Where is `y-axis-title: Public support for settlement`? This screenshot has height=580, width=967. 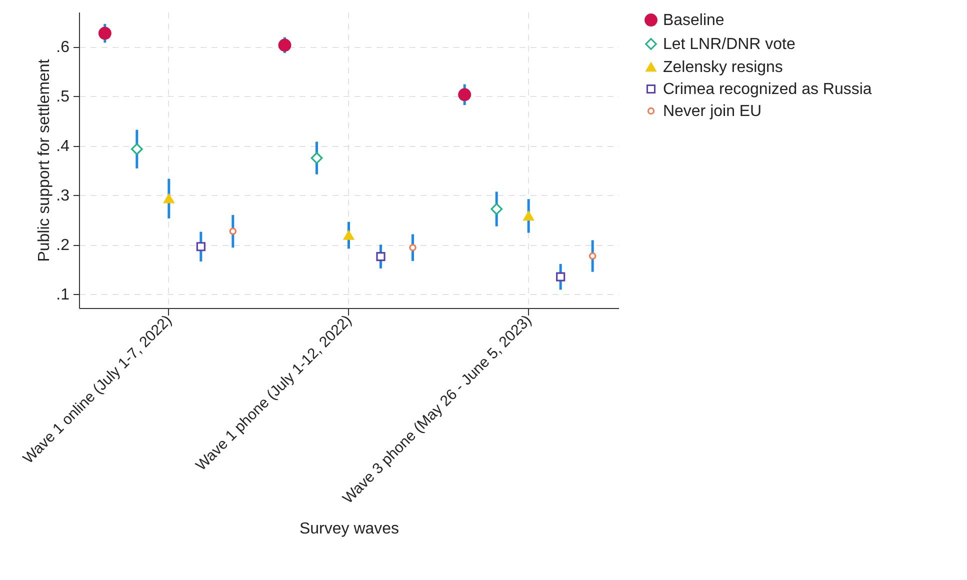 y-axis-title: Public support for settlement is located at coordinates (45, 160).